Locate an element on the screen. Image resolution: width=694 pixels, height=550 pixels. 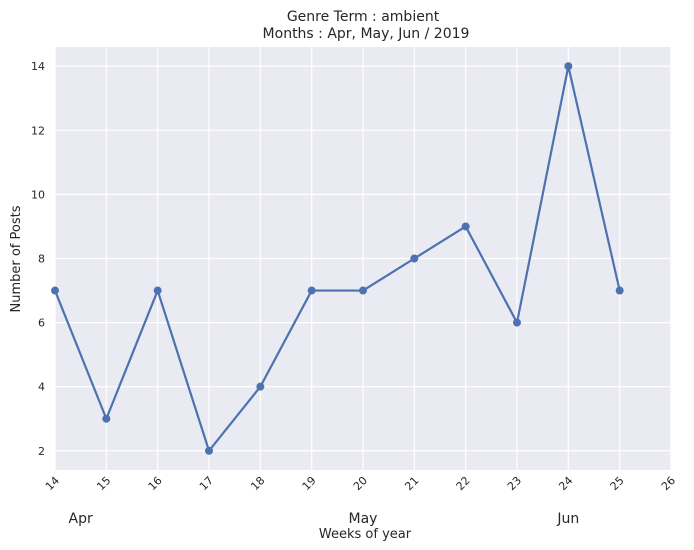
x-tick-label: 16 is located at coordinates (155, 483).